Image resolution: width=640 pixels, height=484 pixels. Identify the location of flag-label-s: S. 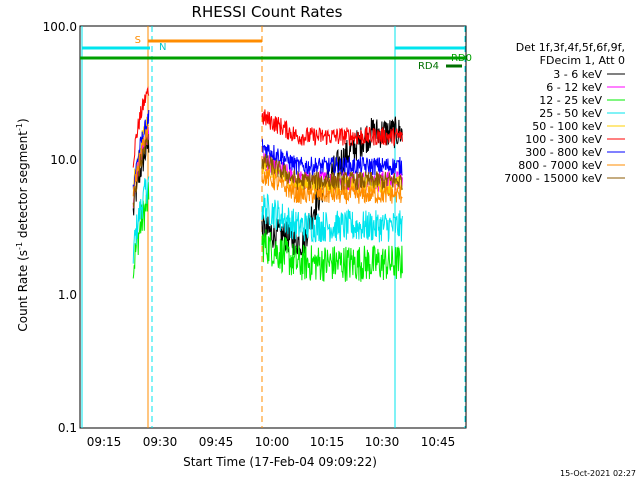
(138, 40).